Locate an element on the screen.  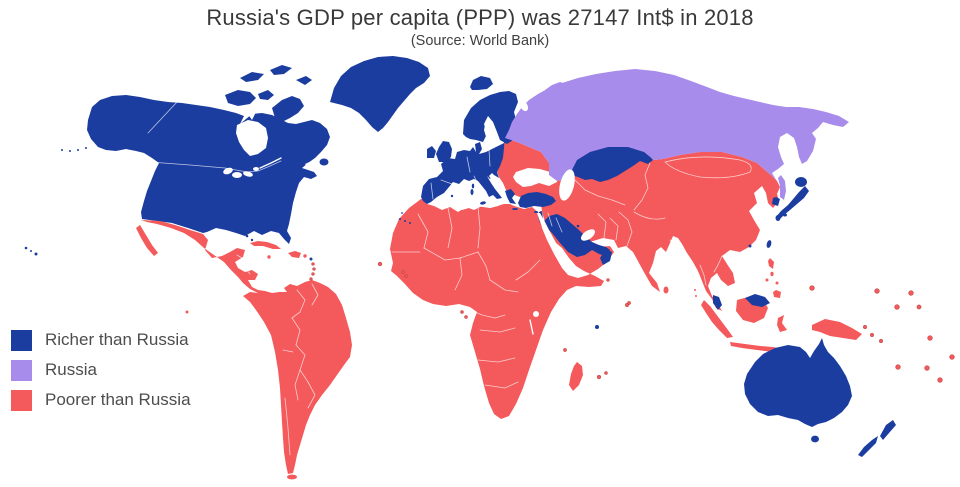
region-russia is located at coordinates (677, 134).